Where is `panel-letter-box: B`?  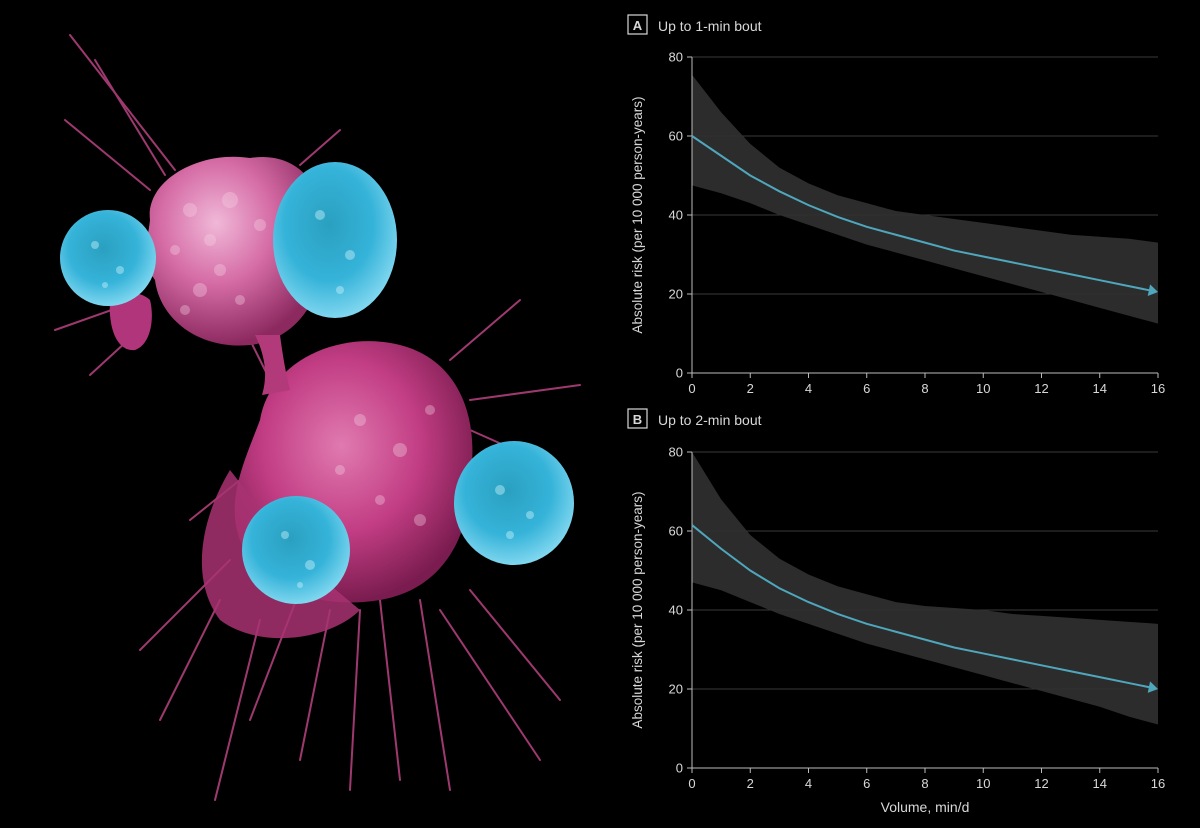 panel-letter-box: B is located at coordinates (637, 418).